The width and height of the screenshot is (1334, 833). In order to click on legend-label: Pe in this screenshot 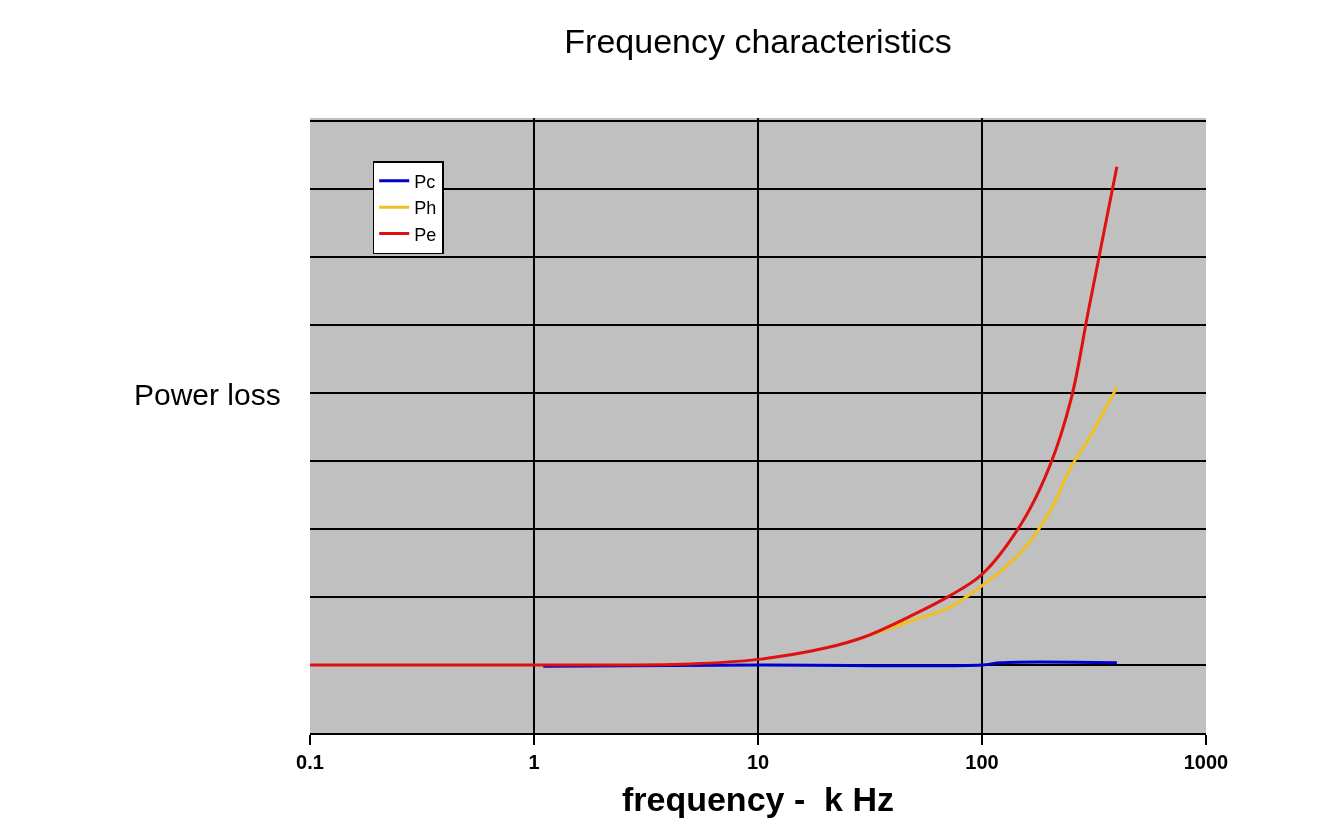, I will do `click(425, 234)`.